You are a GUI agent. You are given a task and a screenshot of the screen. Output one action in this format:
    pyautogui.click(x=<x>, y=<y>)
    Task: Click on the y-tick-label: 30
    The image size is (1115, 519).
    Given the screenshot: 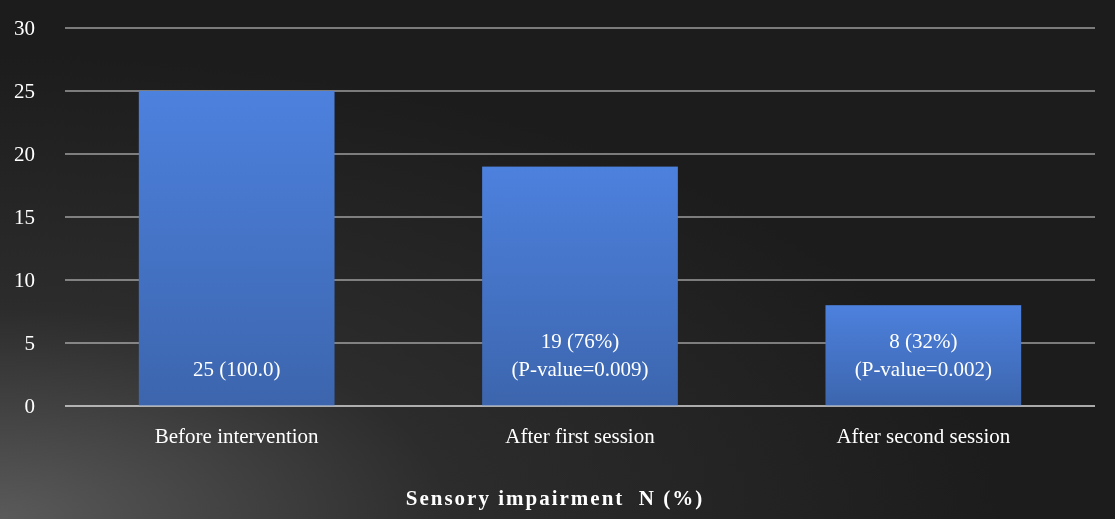 What is the action you would take?
    pyautogui.click(x=24, y=28)
    